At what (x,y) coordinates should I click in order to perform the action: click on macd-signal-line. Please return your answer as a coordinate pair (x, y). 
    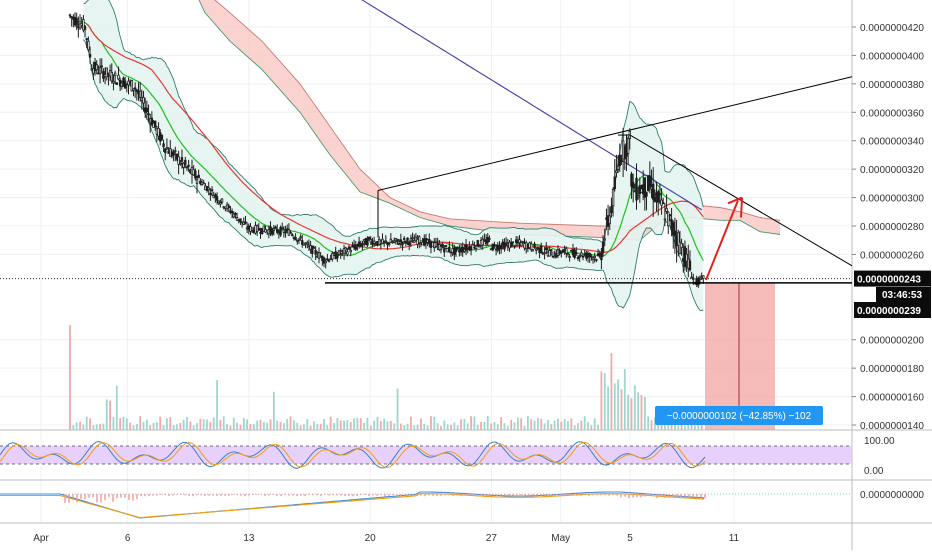
    Looking at the image, I should click on (352, 506).